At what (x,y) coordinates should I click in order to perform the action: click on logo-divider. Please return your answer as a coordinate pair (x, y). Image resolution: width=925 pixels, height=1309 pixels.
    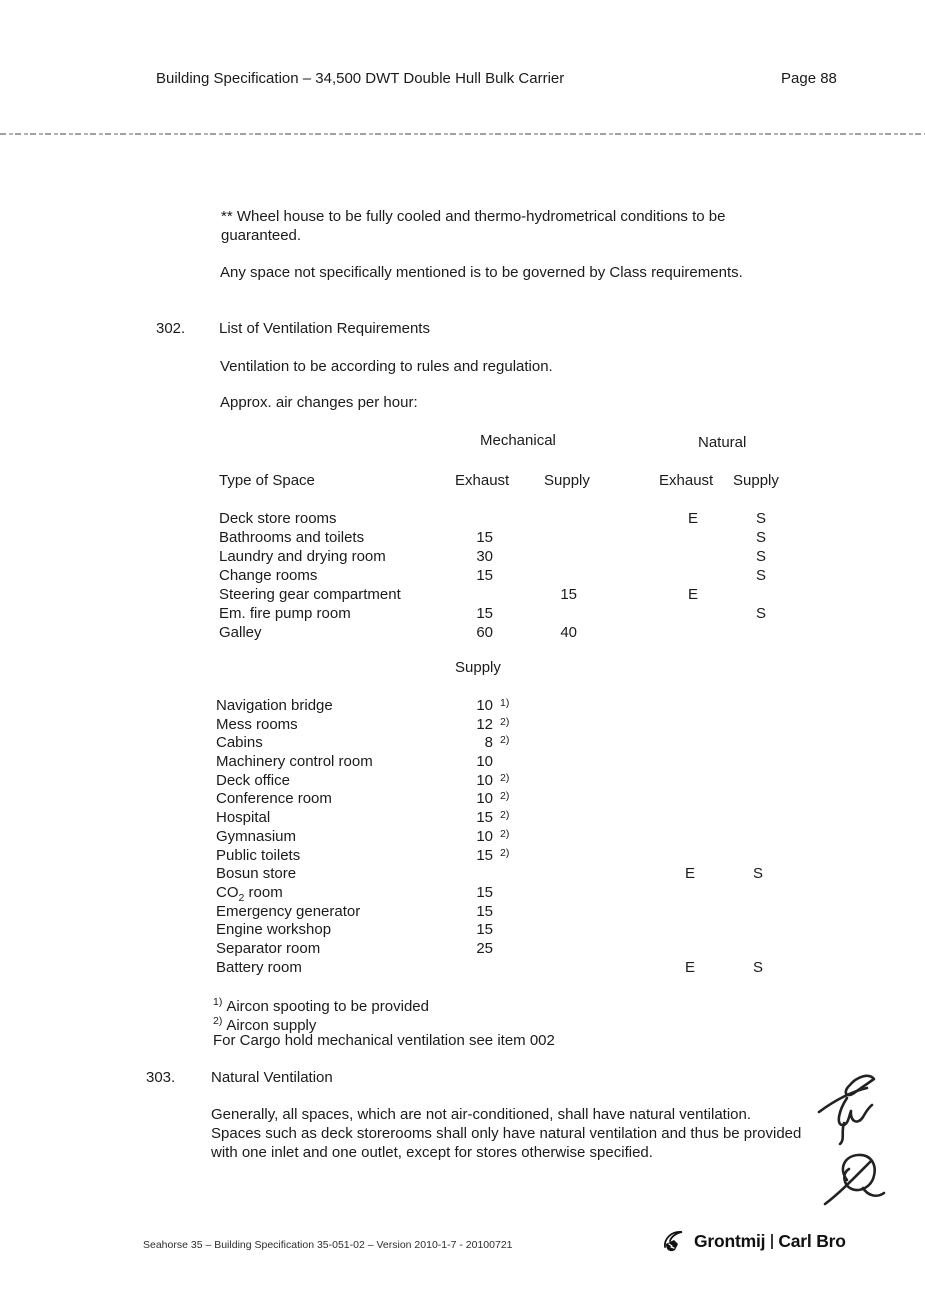
    Looking at the image, I should click on (772, 1241).